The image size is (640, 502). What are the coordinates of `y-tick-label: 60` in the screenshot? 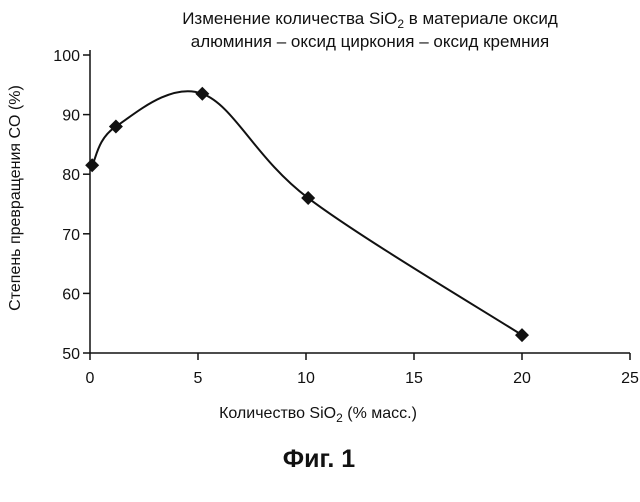 It's located at (71, 294).